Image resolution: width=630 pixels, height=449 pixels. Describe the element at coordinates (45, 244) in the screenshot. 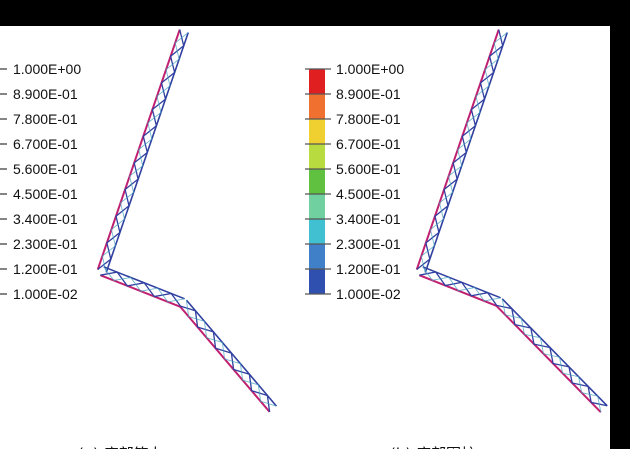

I see `legend-left-label: 2.300E-01` at that location.